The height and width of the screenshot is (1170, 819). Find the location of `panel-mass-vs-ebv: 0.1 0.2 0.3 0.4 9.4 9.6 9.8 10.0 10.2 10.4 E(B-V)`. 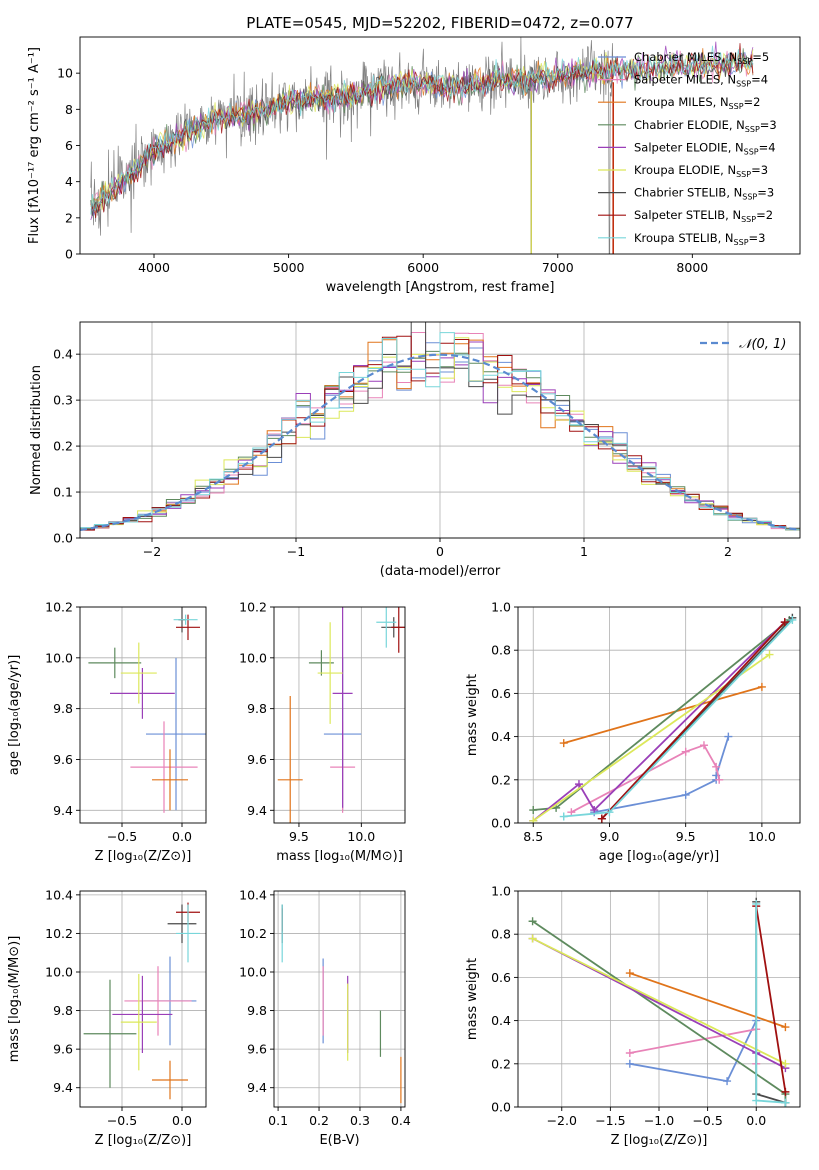

panel-mass-vs-ebv: 0.1 0.2 0.3 0.4 9.4 9.6 9.8 10.0 10.2 10.4 E(B-V) is located at coordinates (325, 1017).